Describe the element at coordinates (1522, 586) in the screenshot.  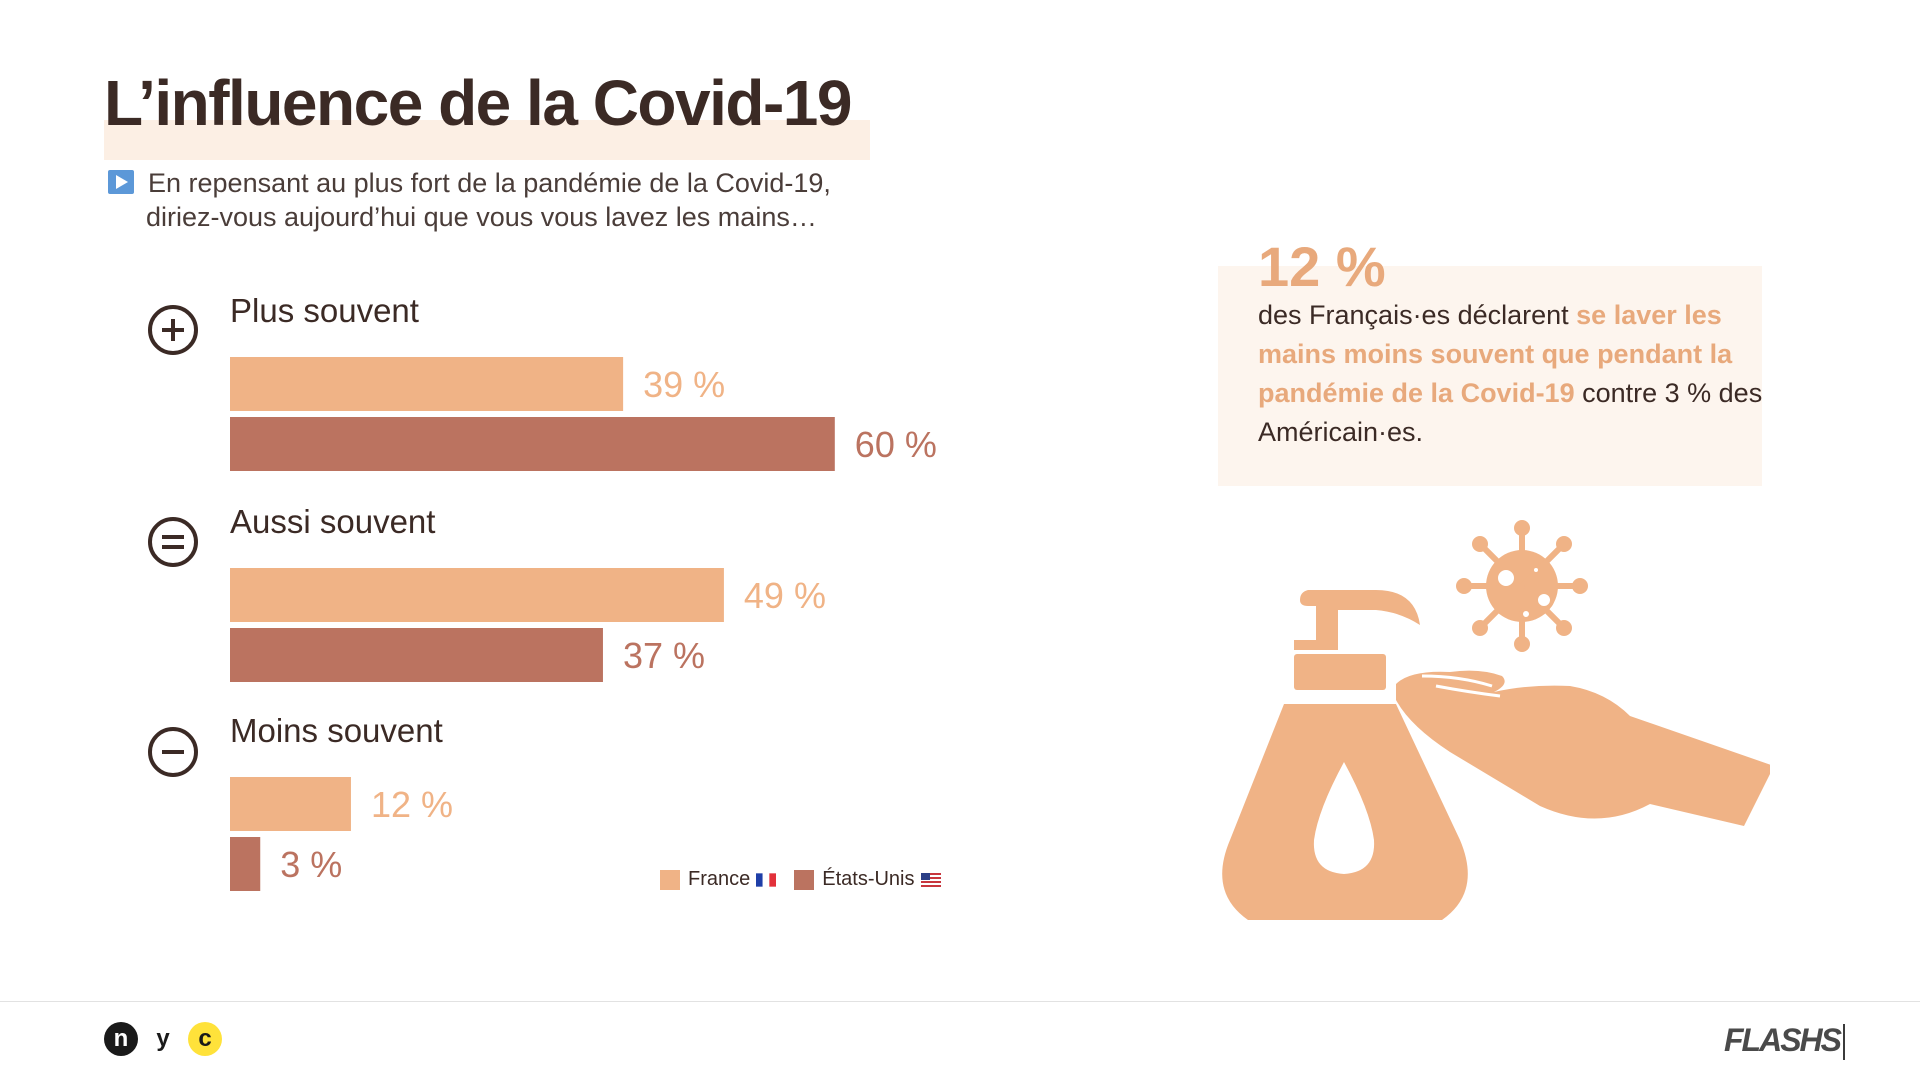
I see `virus-icon` at that location.